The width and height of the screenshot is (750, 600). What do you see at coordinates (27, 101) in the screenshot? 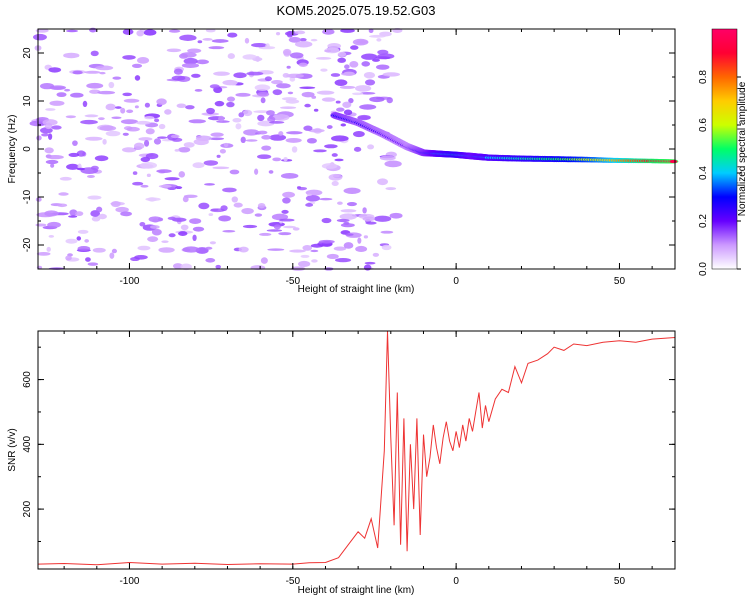
I see `y-tick-label: 10` at bounding box center [27, 101].